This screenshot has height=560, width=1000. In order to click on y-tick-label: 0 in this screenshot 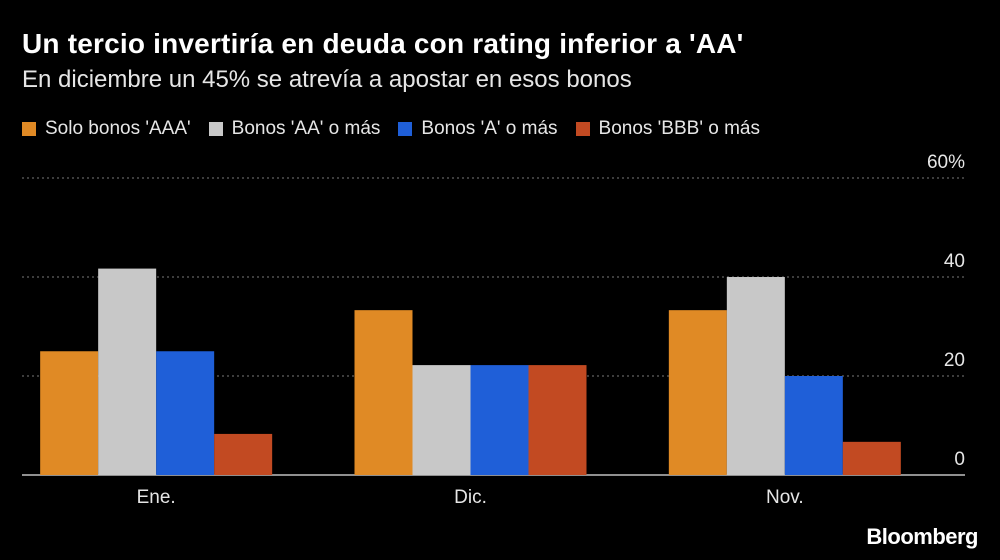, I will do `click(959, 459)`.